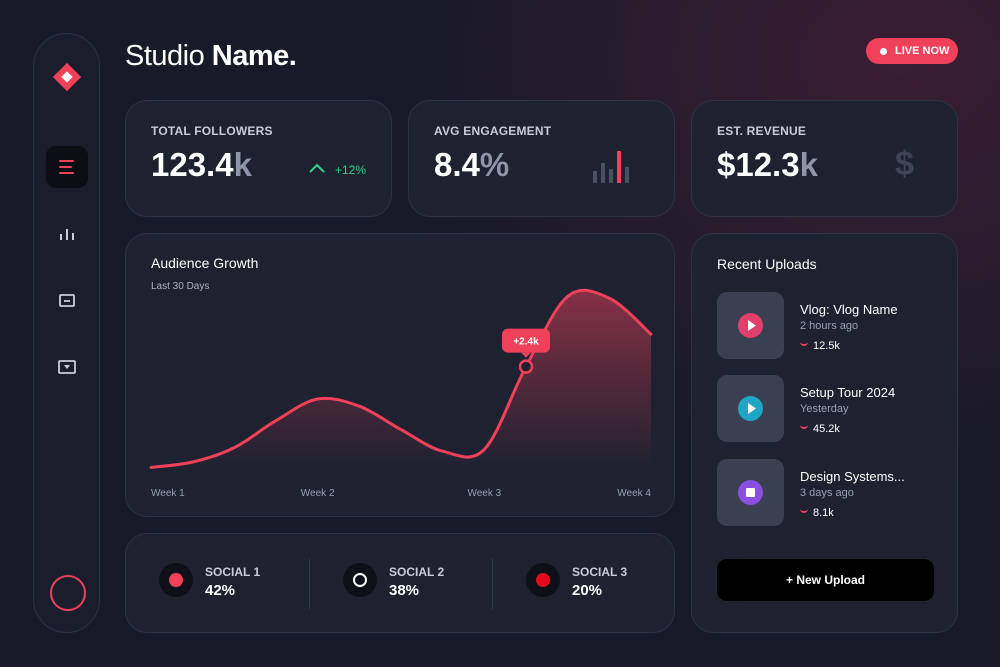  I want to click on stat-unit: %, so click(494, 164).